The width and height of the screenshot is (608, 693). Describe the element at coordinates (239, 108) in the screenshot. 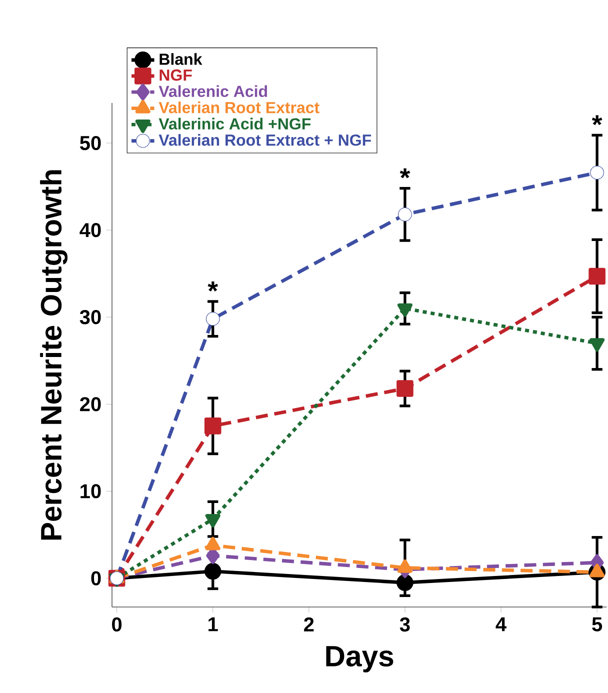

I see `legend-label: Valerian Root Extract` at that location.